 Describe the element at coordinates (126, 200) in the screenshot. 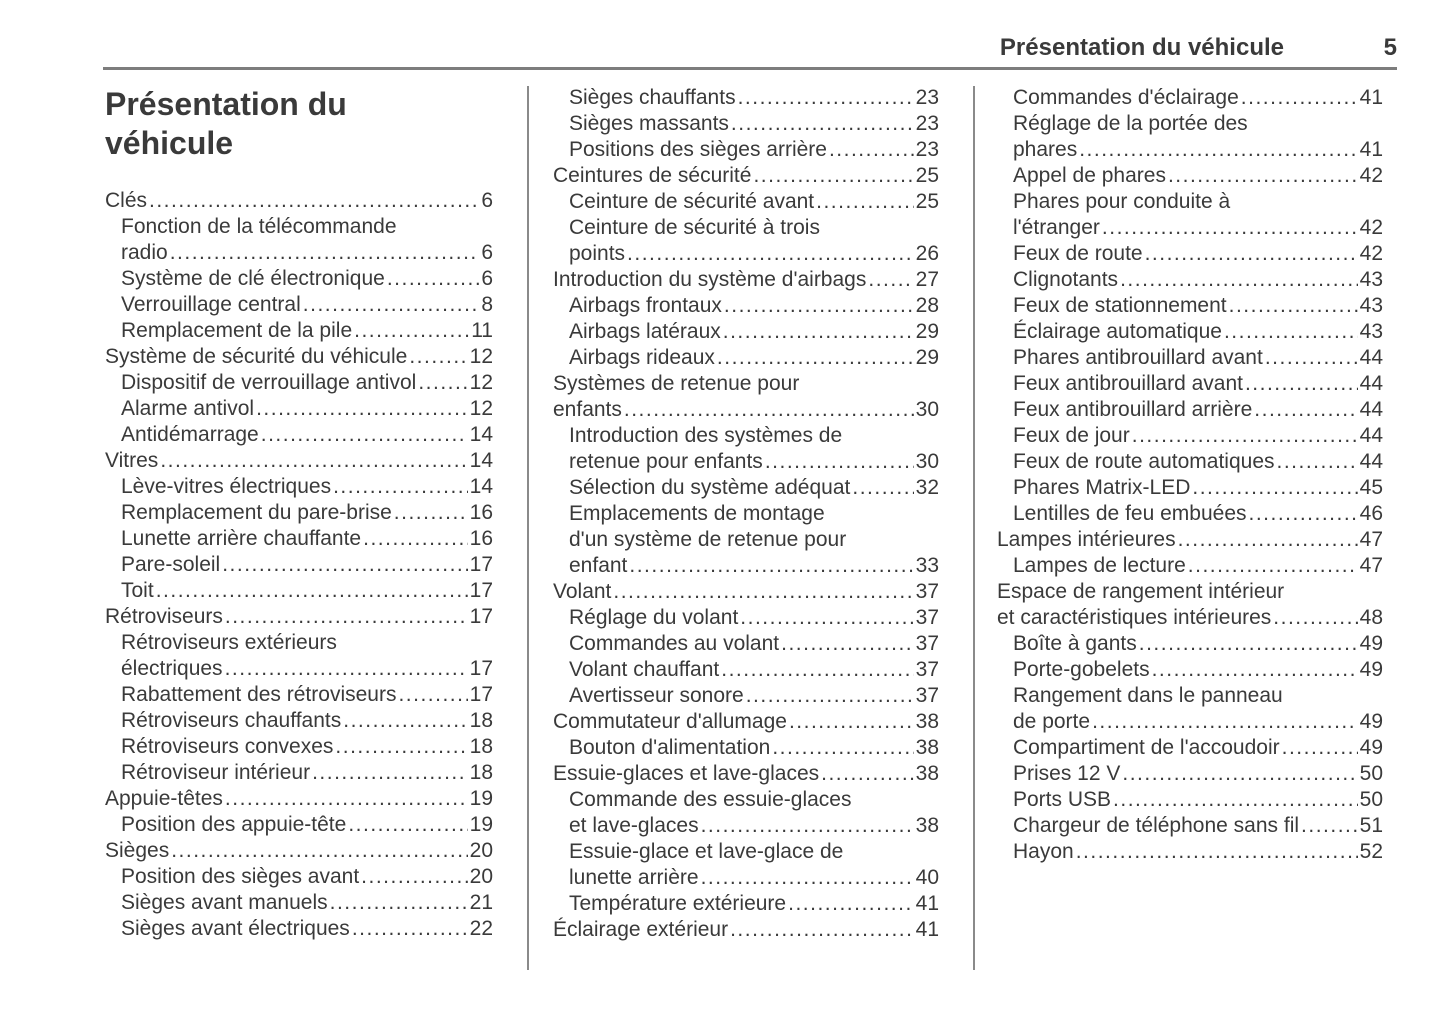

I see `toc-entry-title: Clés` at that location.